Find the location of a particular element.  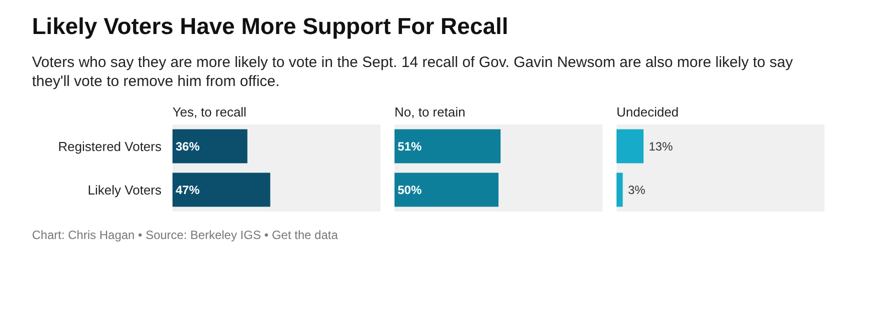

x-axis-title: Yes, to recall is located at coordinates (209, 112).